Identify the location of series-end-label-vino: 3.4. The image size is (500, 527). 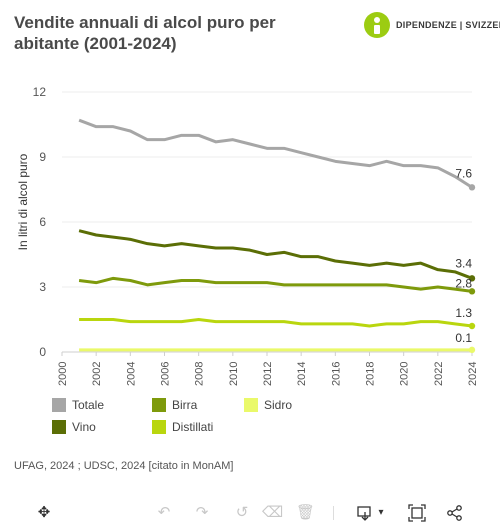
(463, 263).